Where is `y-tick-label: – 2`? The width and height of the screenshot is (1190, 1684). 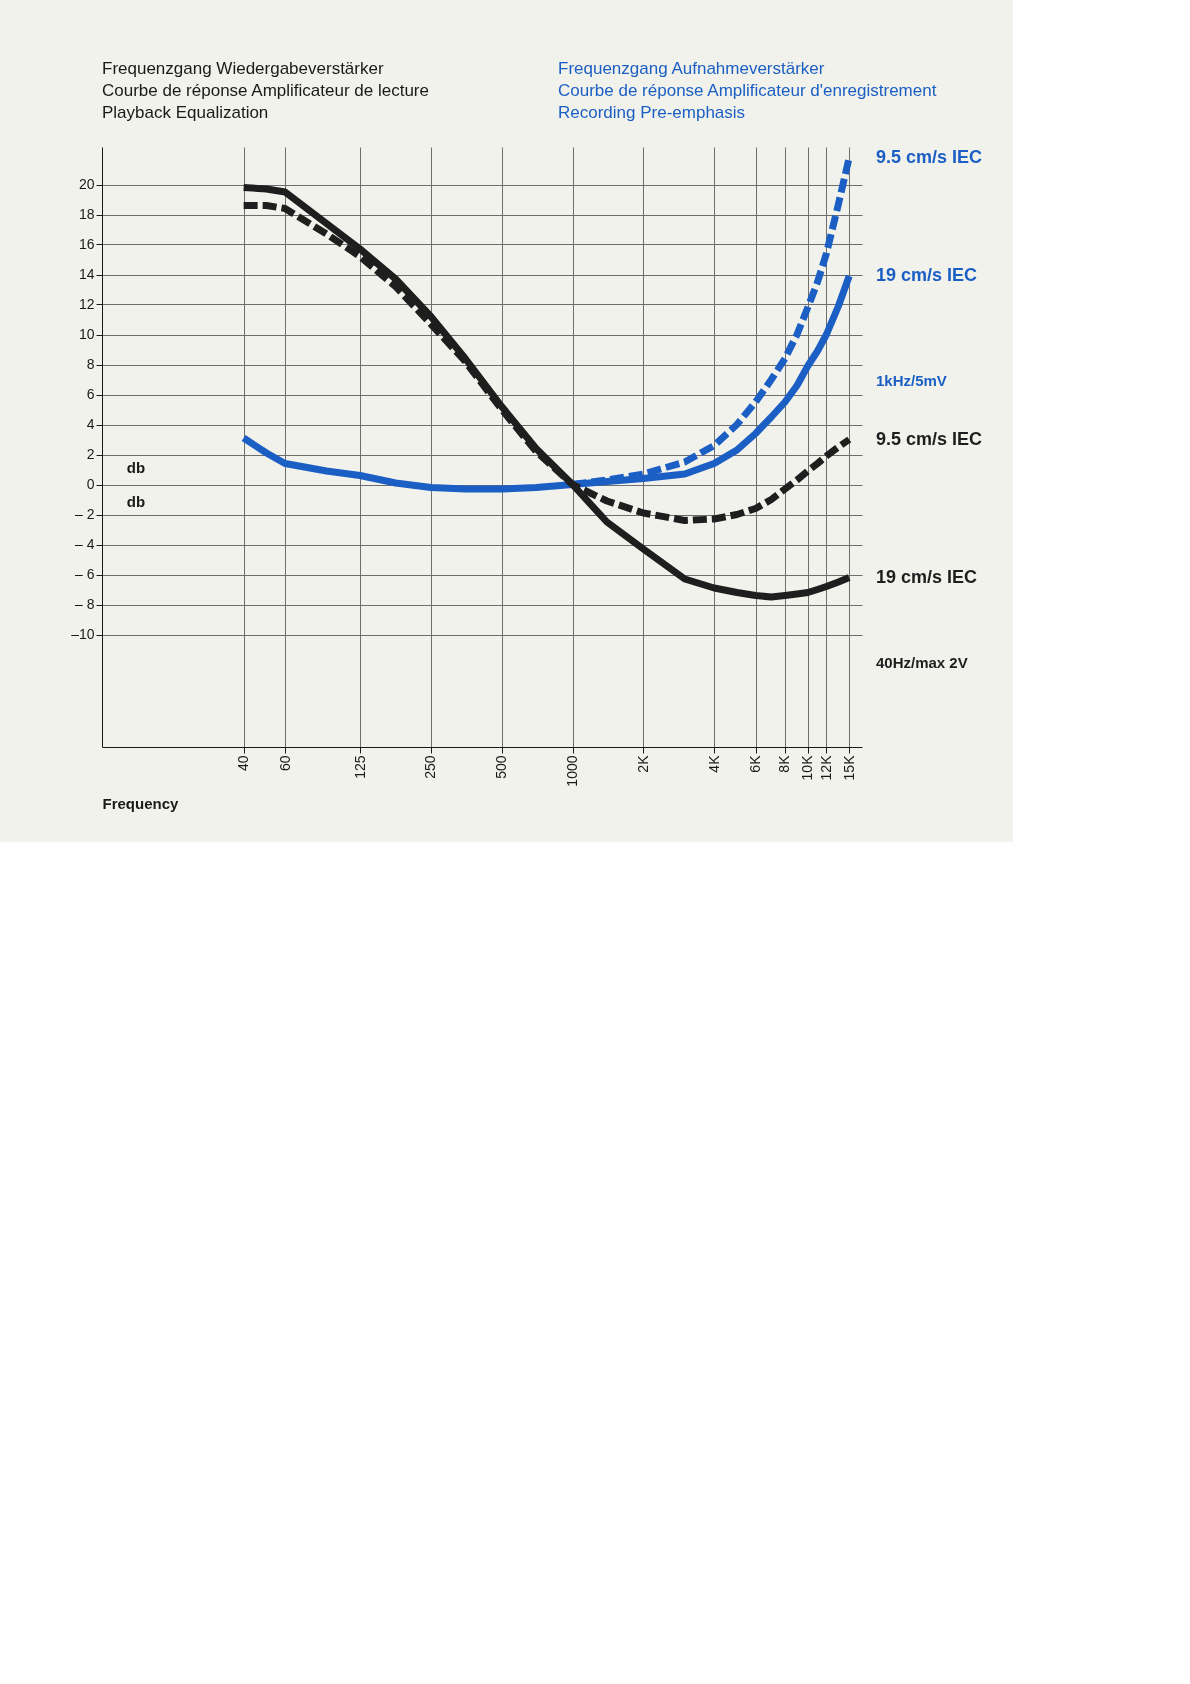
y-tick-label: – 2 is located at coordinates (85, 514).